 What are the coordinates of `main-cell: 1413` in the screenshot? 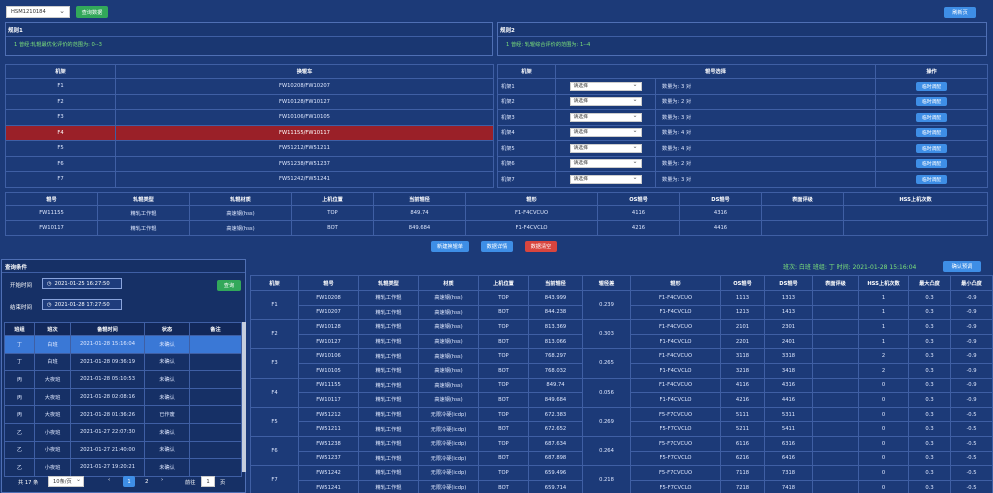 It's located at (788, 312).